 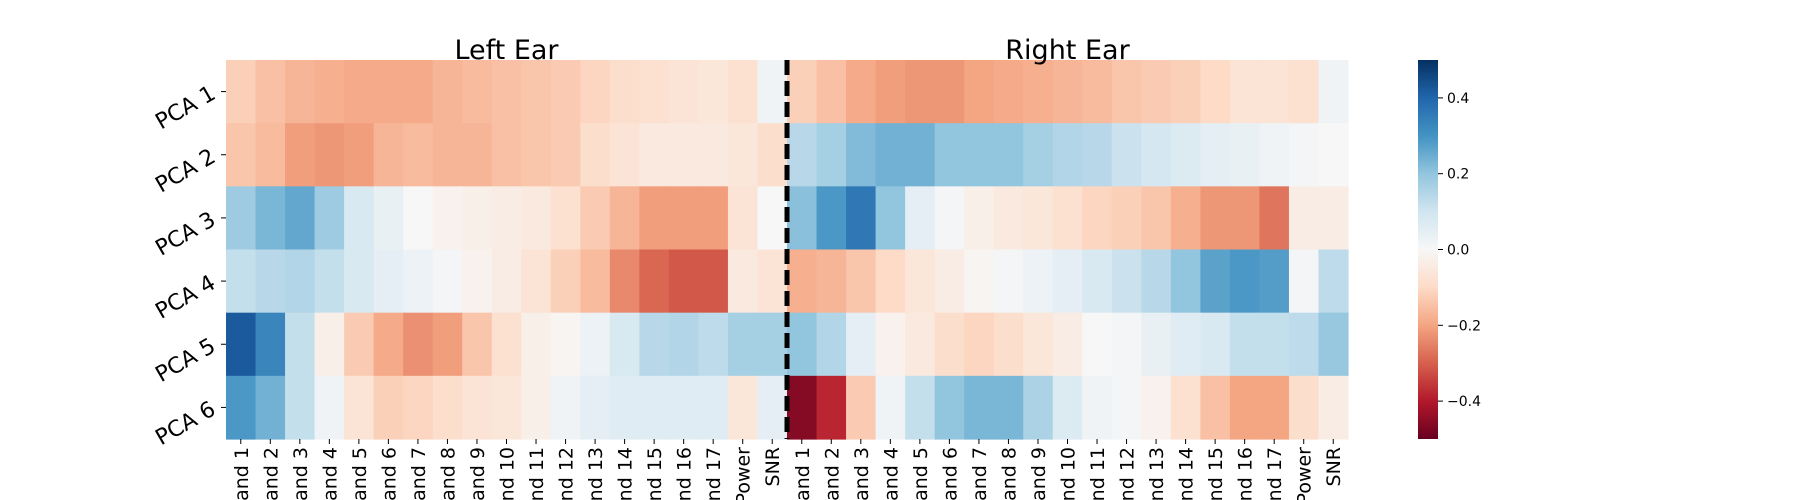 I want to click on chart-title-right: Right Ear, so click(x=1067, y=50).